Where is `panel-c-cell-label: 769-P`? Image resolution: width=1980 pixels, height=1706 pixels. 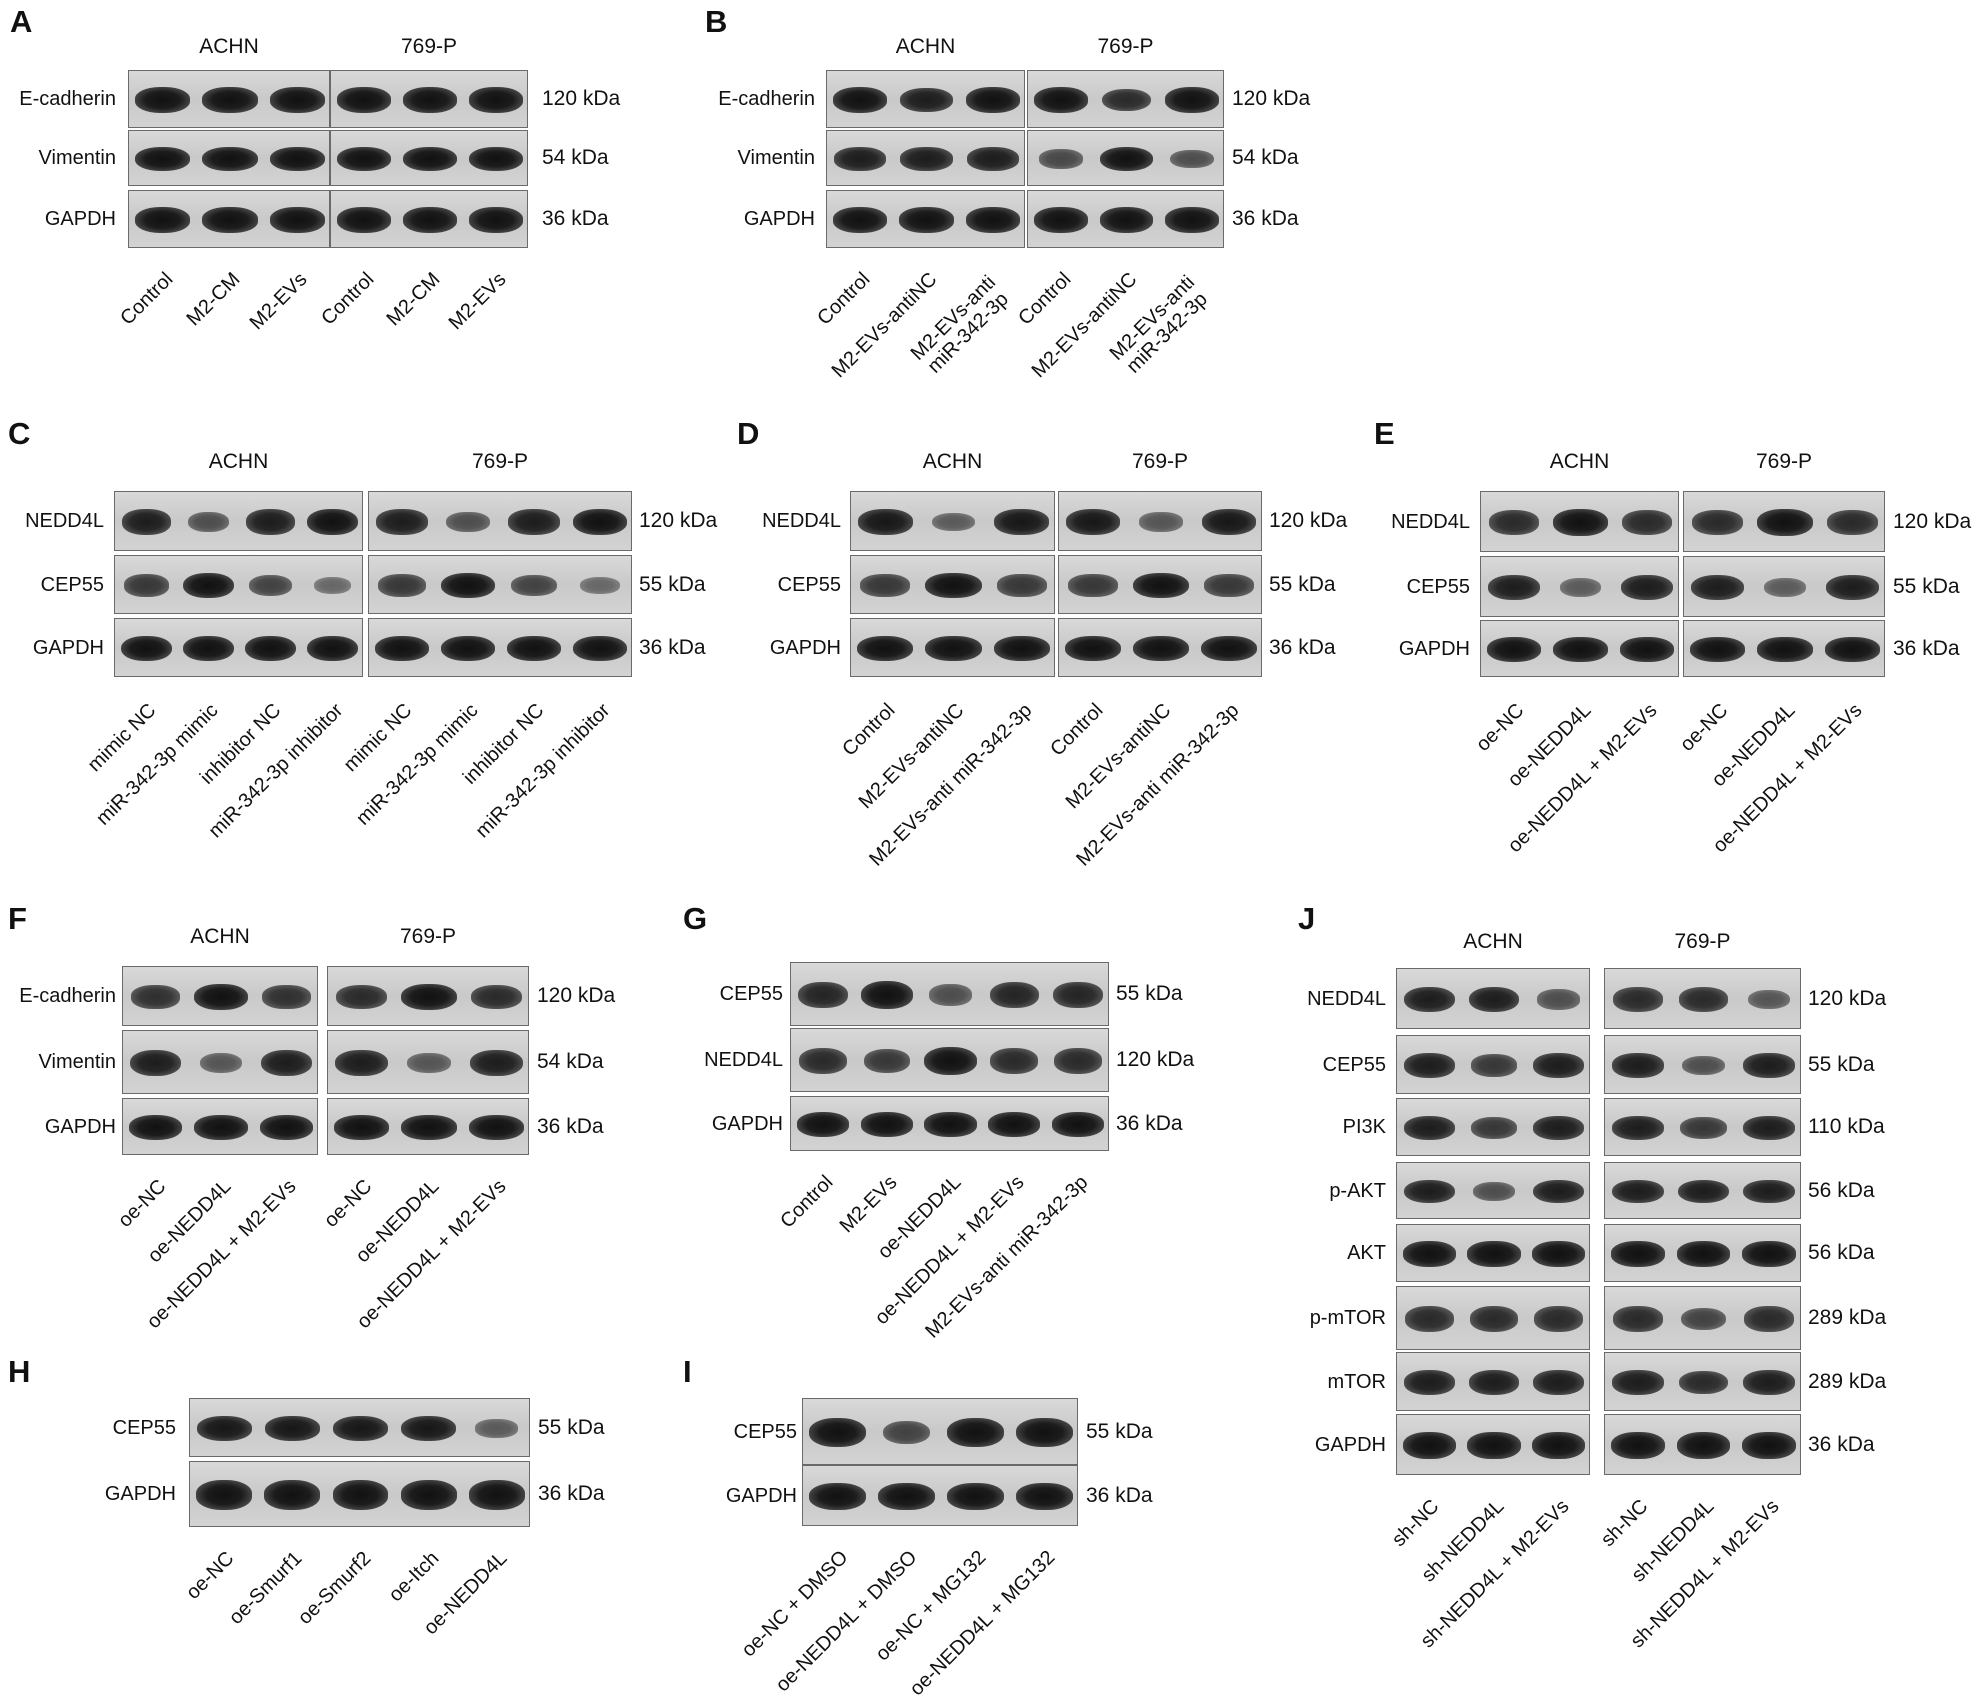 panel-c-cell-label: 769-P is located at coordinates (500, 461).